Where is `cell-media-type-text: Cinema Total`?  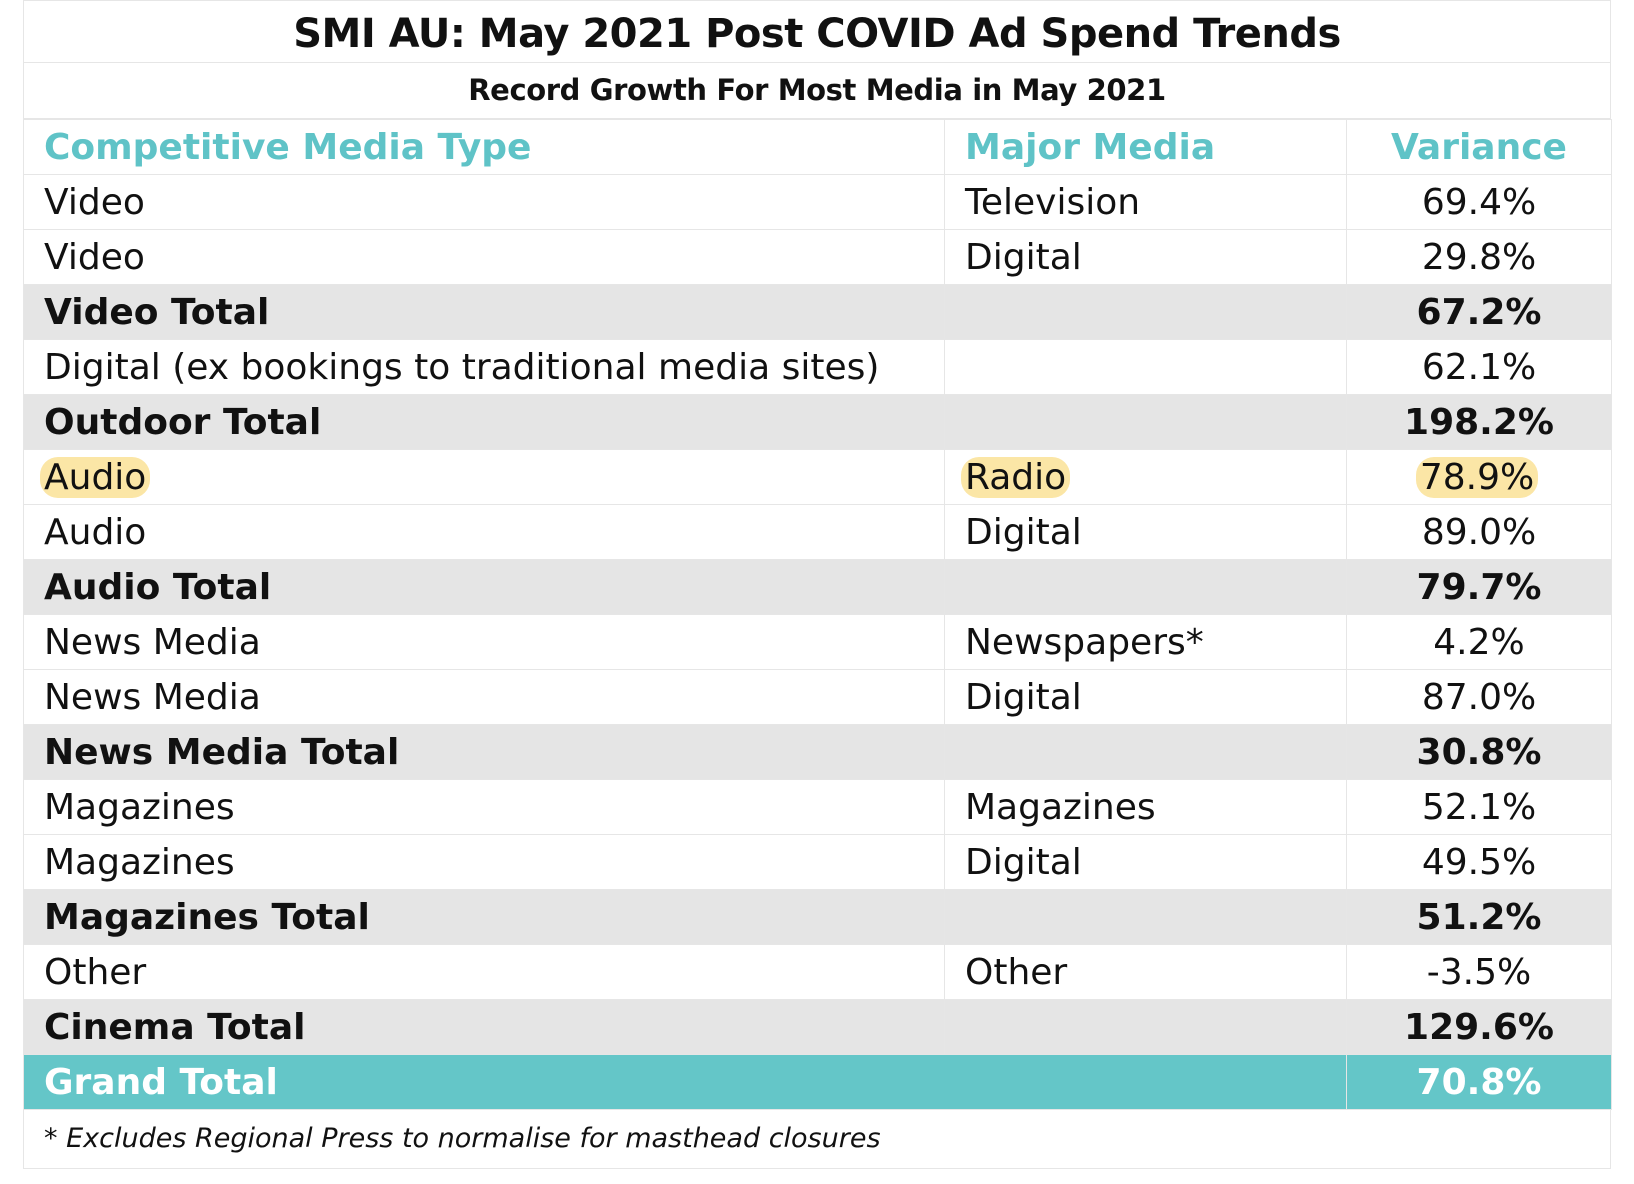 cell-media-type-text: Cinema Total is located at coordinates (175, 1027).